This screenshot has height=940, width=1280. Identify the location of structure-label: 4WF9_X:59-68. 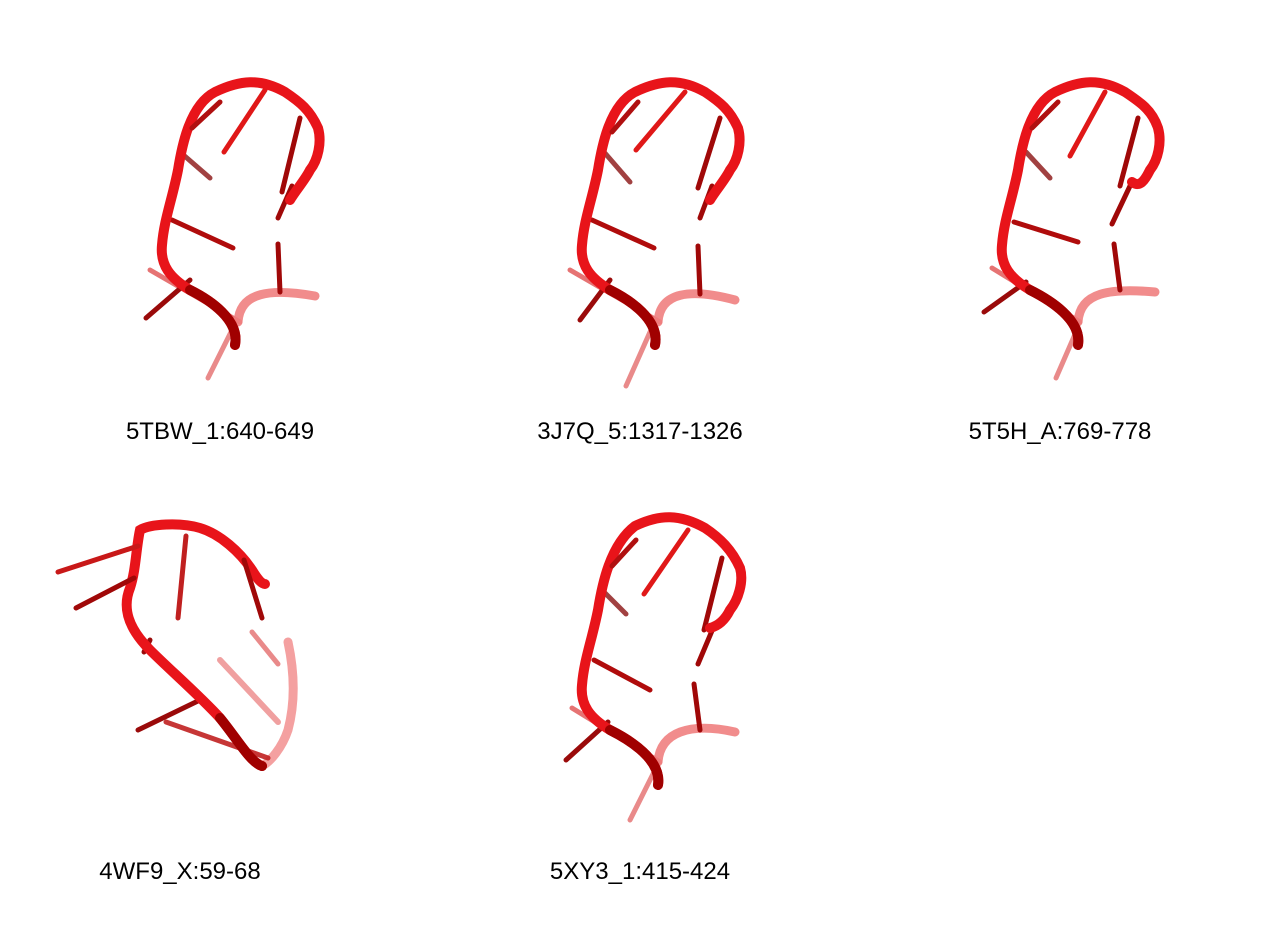
(180, 871).